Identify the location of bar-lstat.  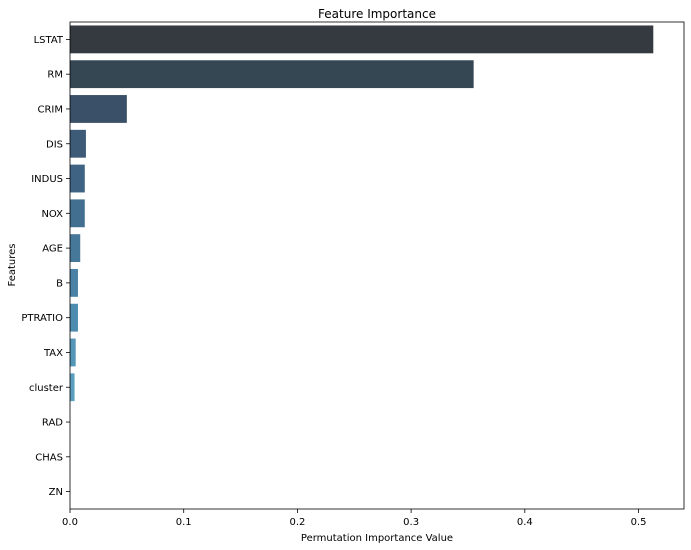
(362, 39).